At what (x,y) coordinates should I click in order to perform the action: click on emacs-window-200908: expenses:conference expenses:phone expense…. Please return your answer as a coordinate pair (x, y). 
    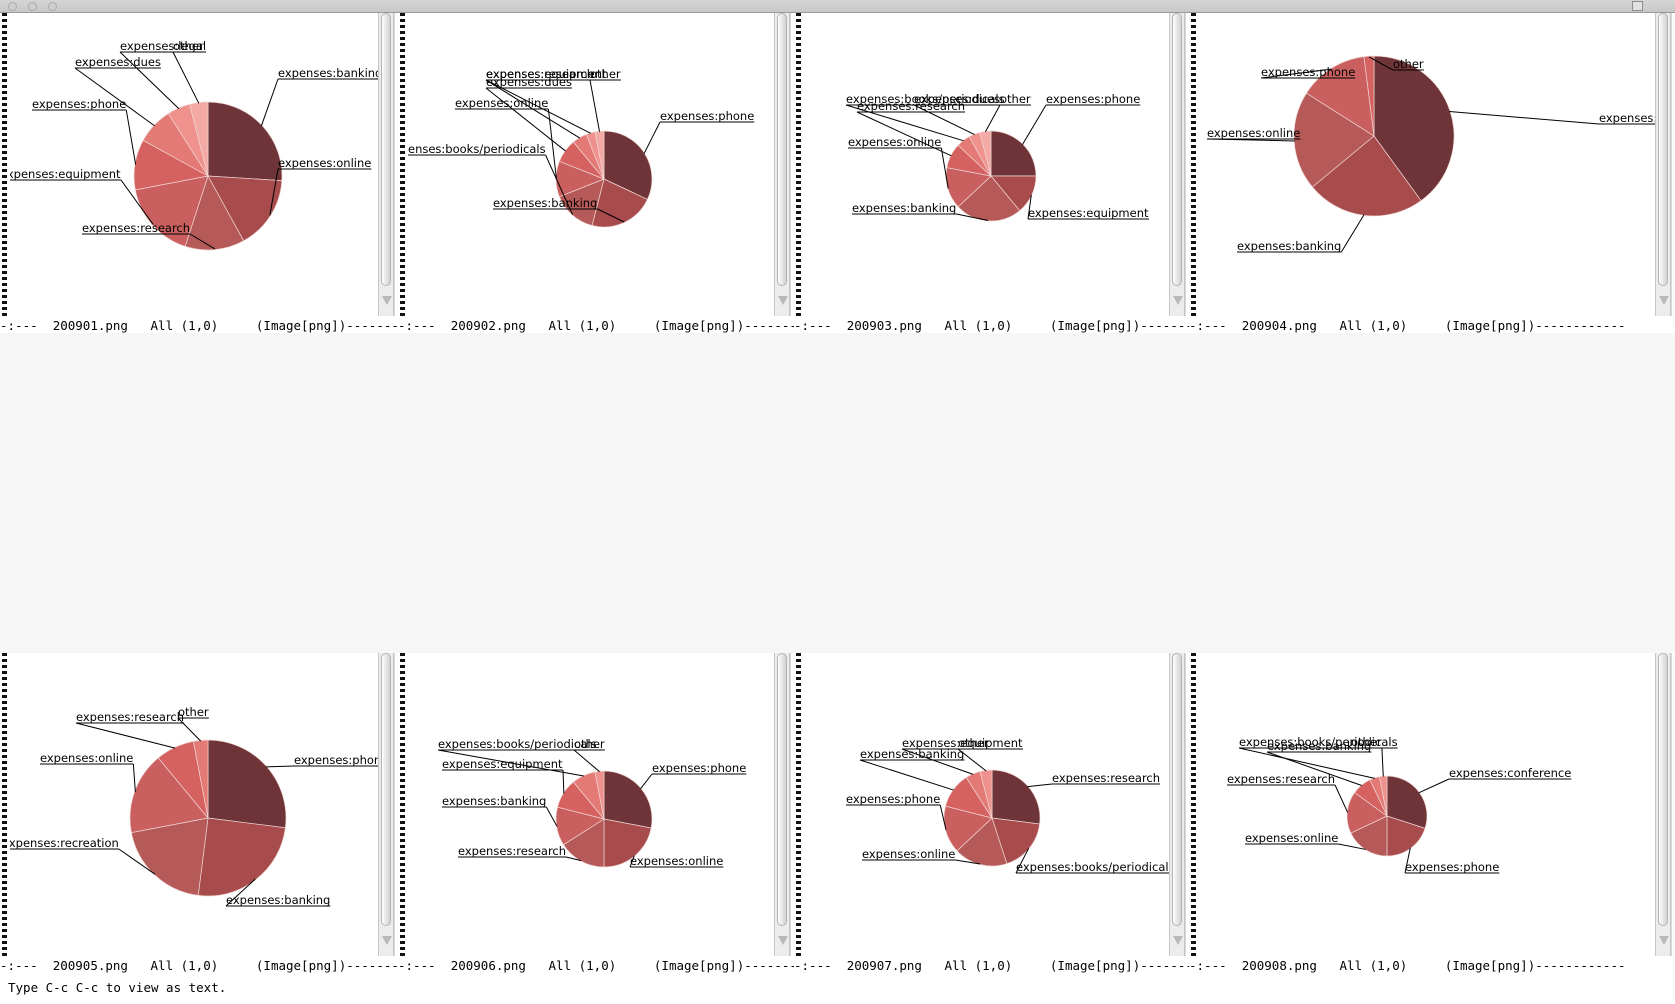
    Looking at the image, I should click on (1432, 813).